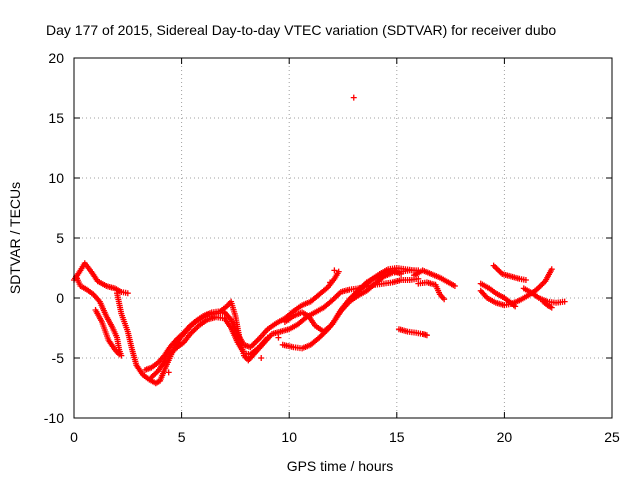 The image size is (640, 480). What do you see at coordinates (340, 466) in the screenshot?
I see `x-axis-title: GPS time / hours` at bounding box center [340, 466].